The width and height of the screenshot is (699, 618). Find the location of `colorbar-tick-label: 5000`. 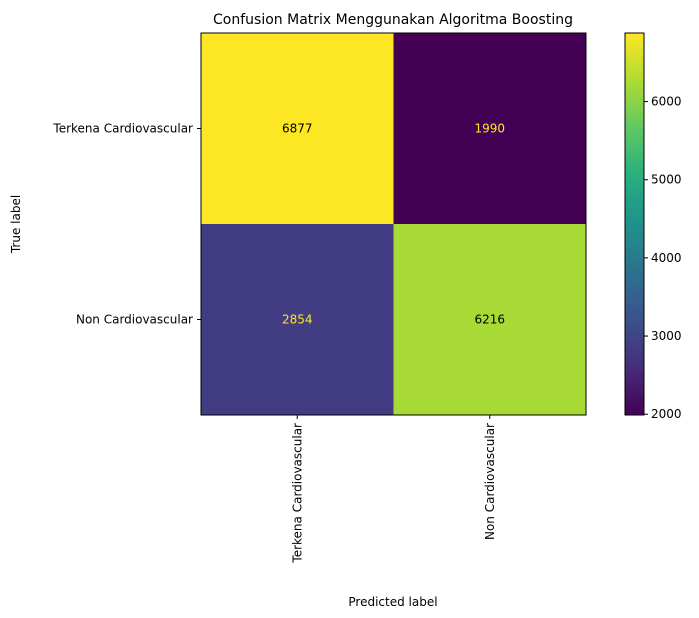

colorbar-tick-label: 5000 is located at coordinates (666, 180).